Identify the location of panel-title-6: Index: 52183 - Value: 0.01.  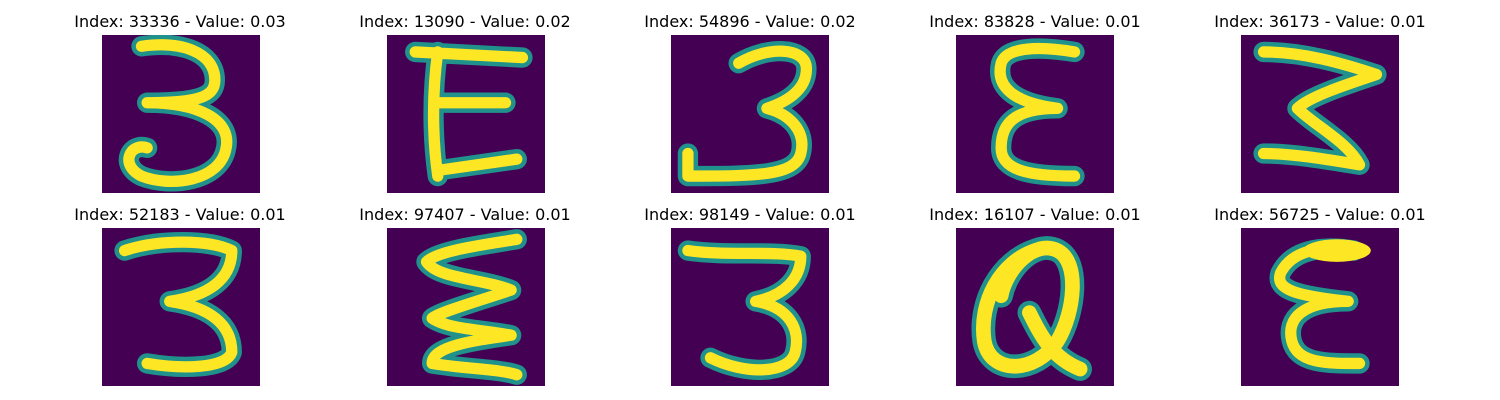
(180, 214).